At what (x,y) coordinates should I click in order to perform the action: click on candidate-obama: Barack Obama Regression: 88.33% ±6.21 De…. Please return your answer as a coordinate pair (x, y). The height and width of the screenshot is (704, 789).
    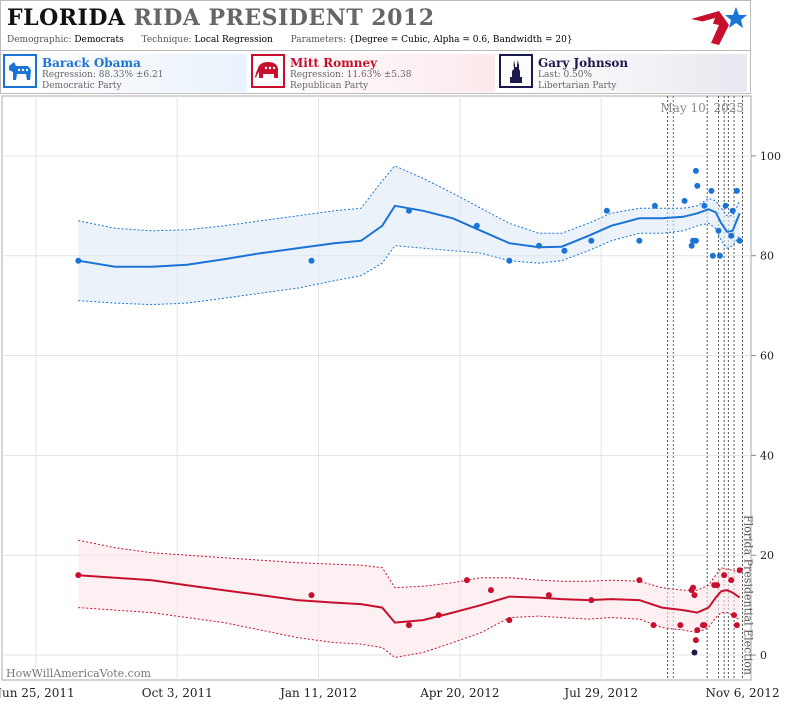
    Looking at the image, I should click on (125, 73).